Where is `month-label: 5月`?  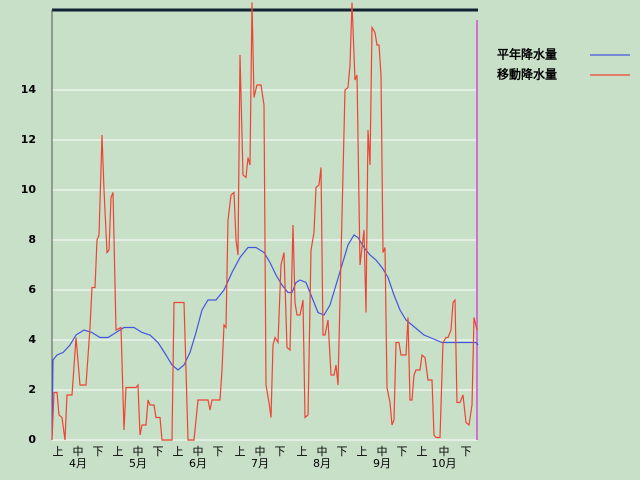
month-label: 5月 is located at coordinates (138, 463).